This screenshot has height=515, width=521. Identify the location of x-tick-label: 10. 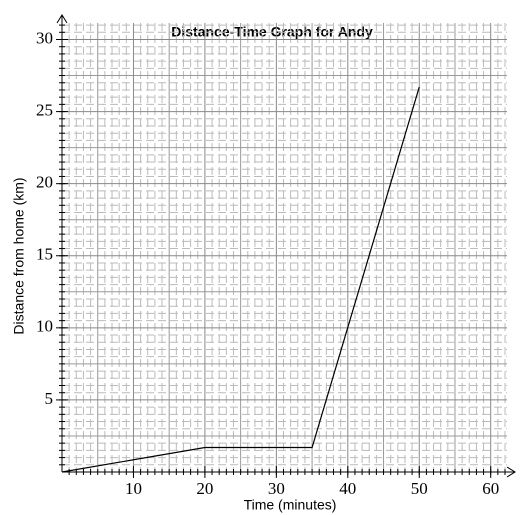
(133, 488).